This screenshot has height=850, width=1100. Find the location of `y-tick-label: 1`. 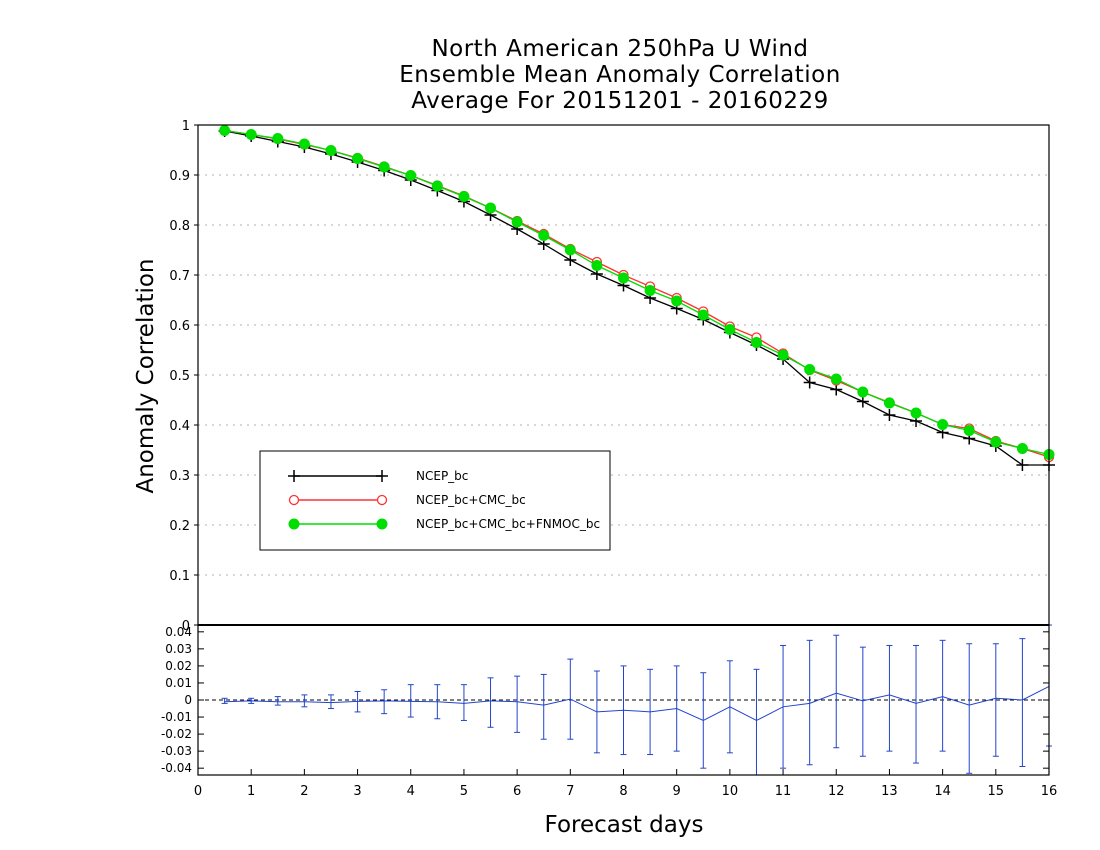

y-tick-label: 1 is located at coordinates (186, 126).